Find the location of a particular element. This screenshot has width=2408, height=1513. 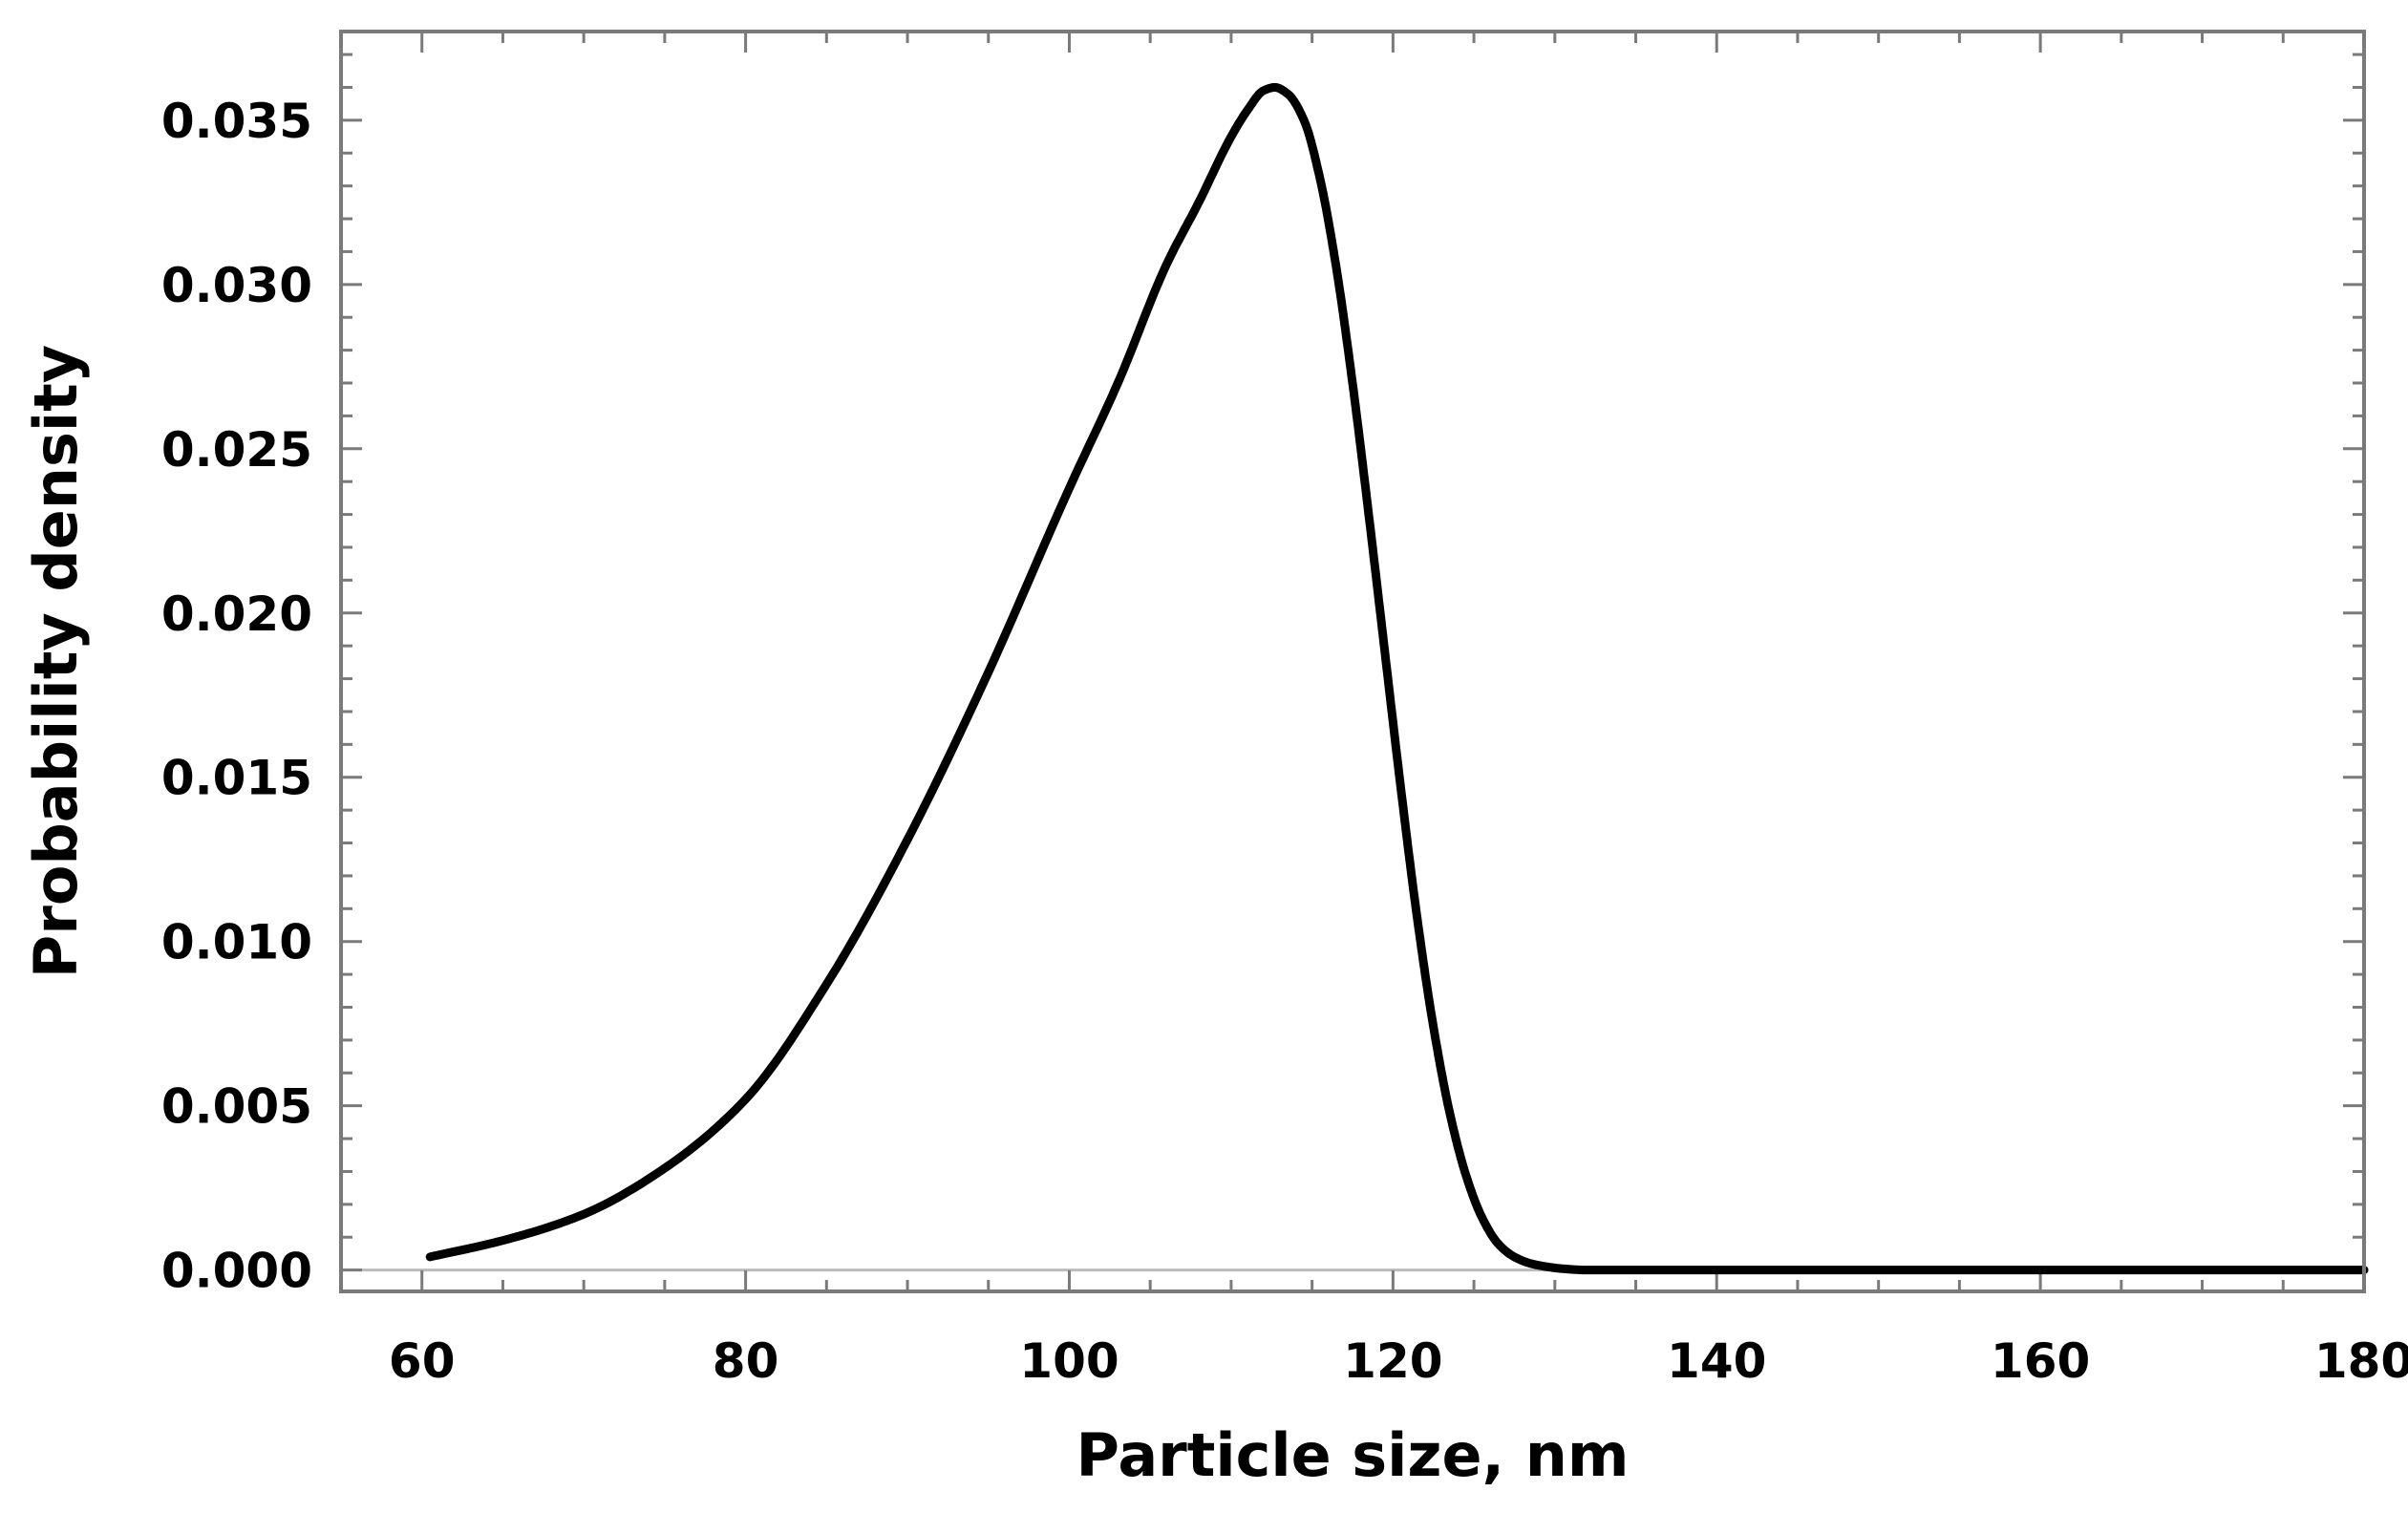

y-tick-label: 0.000 is located at coordinates (236, 1271).